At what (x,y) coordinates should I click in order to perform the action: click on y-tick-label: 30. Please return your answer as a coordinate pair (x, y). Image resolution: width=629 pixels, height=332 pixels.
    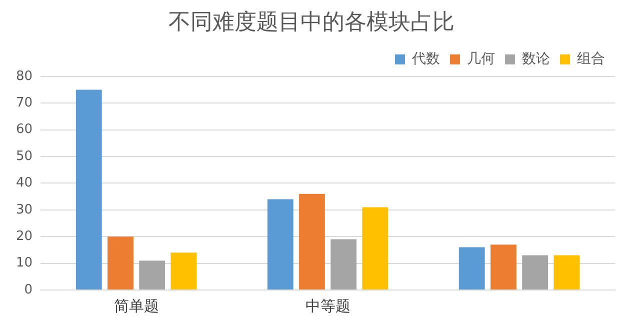
    Looking at the image, I should click on (24, 210).